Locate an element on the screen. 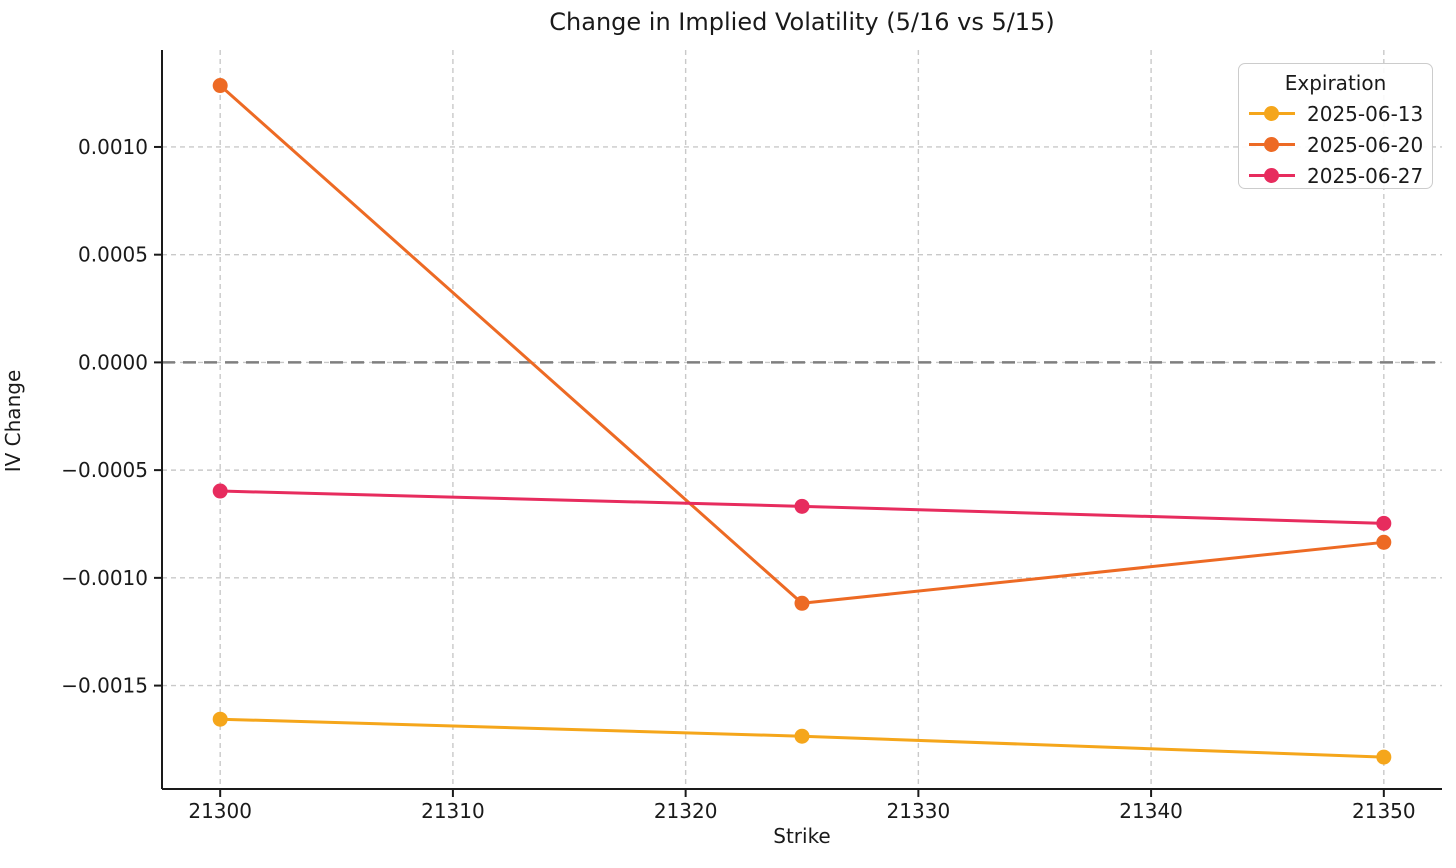 This screenshot has height=868, width=1456. y-tick-label: −0.0015 is located at coordinates (104, 686).